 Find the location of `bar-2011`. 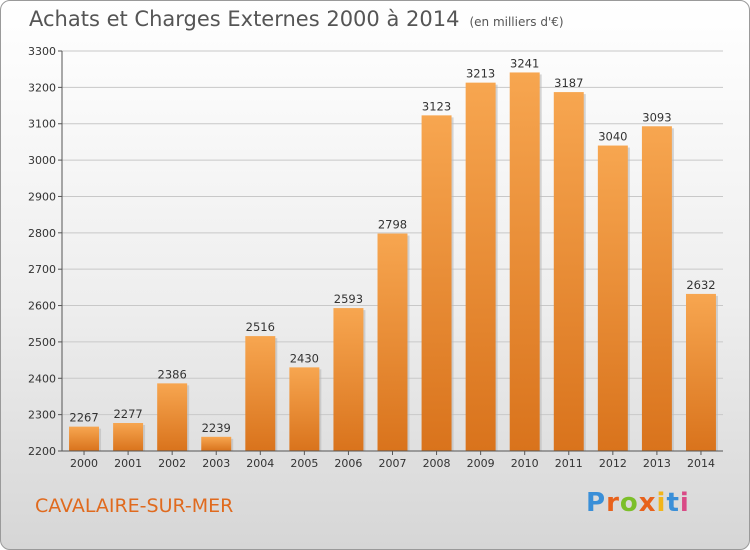

bar-2011 is located at coordinates (568, 271).